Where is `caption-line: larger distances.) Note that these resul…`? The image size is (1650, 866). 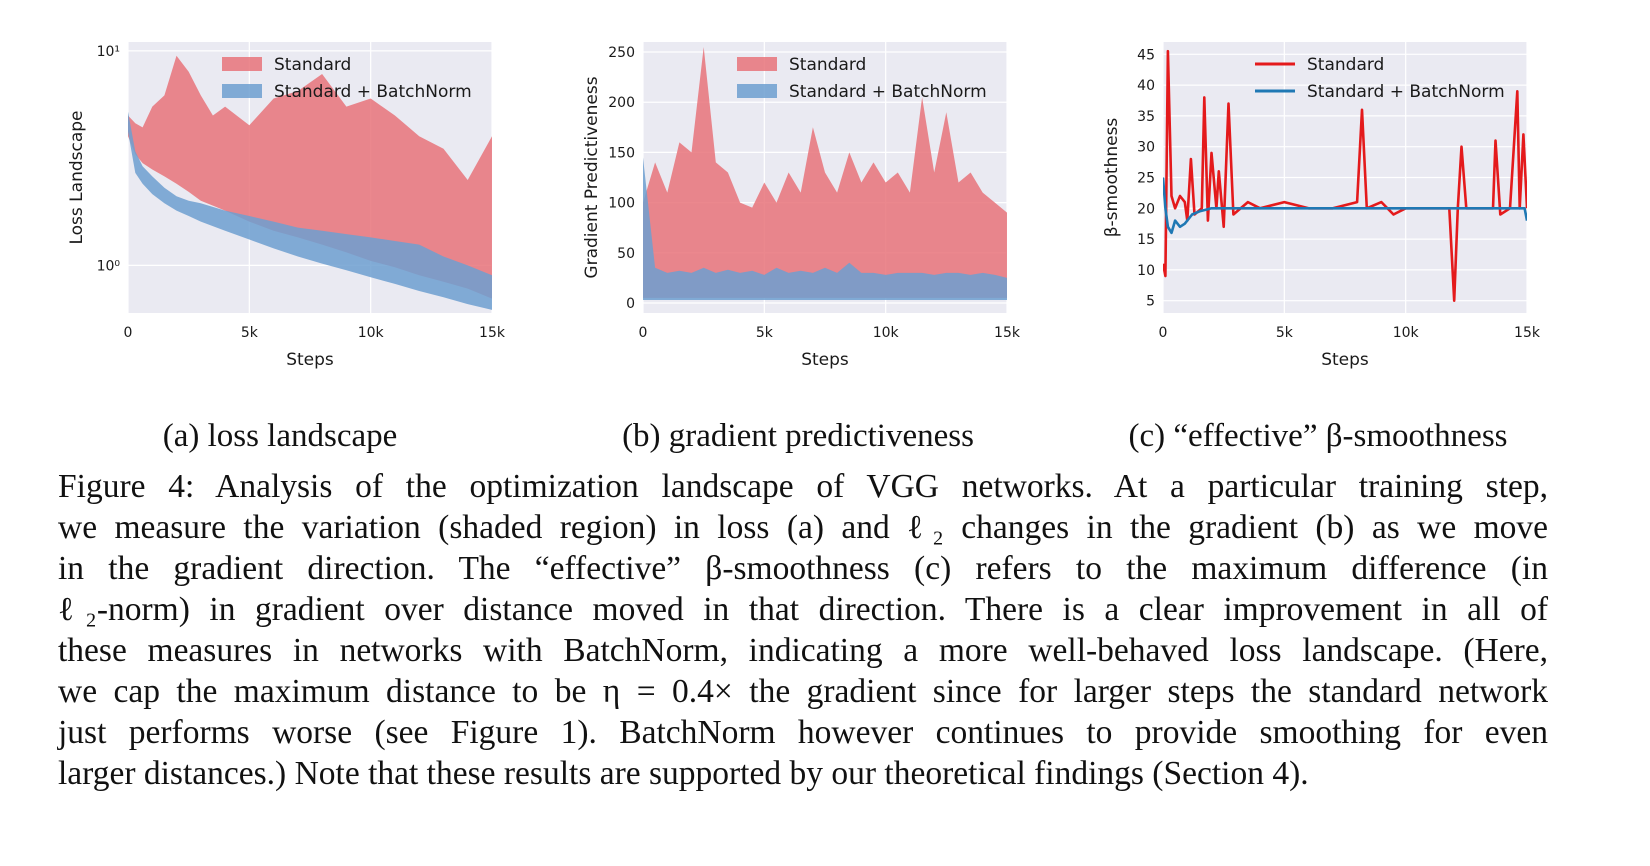
caption-line: larger distances.) Note that these resul… is located at coordinates (683, 773).